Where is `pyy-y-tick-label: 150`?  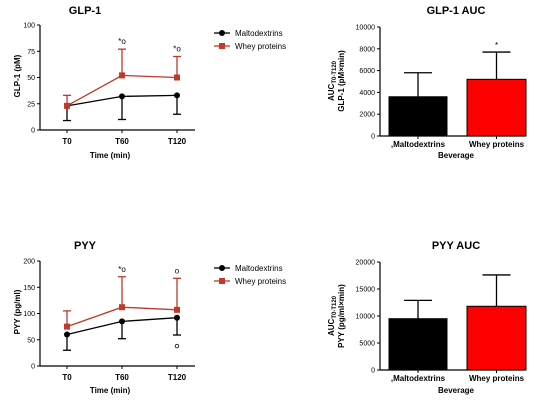 pyy-y-tick-label: 150 is located at coordinates (29, 288).